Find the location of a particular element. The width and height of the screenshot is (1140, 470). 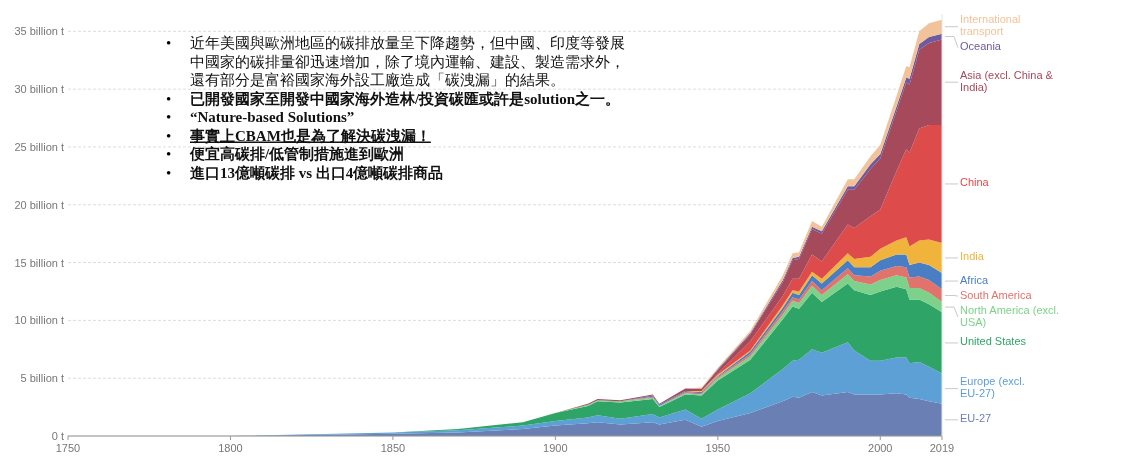

series-label: India is located at coordinates (972, 256).